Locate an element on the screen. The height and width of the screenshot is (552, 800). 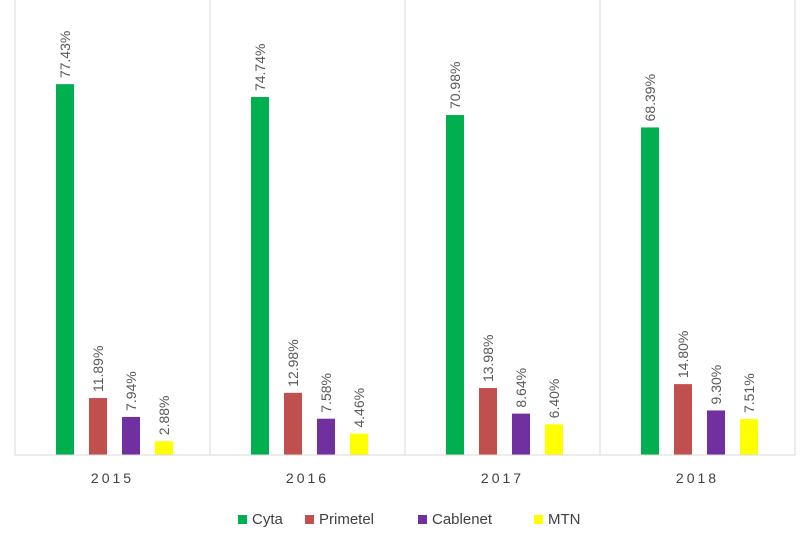
value-label-mtn-2018: 7.51% is located at coordinates (749, 393).